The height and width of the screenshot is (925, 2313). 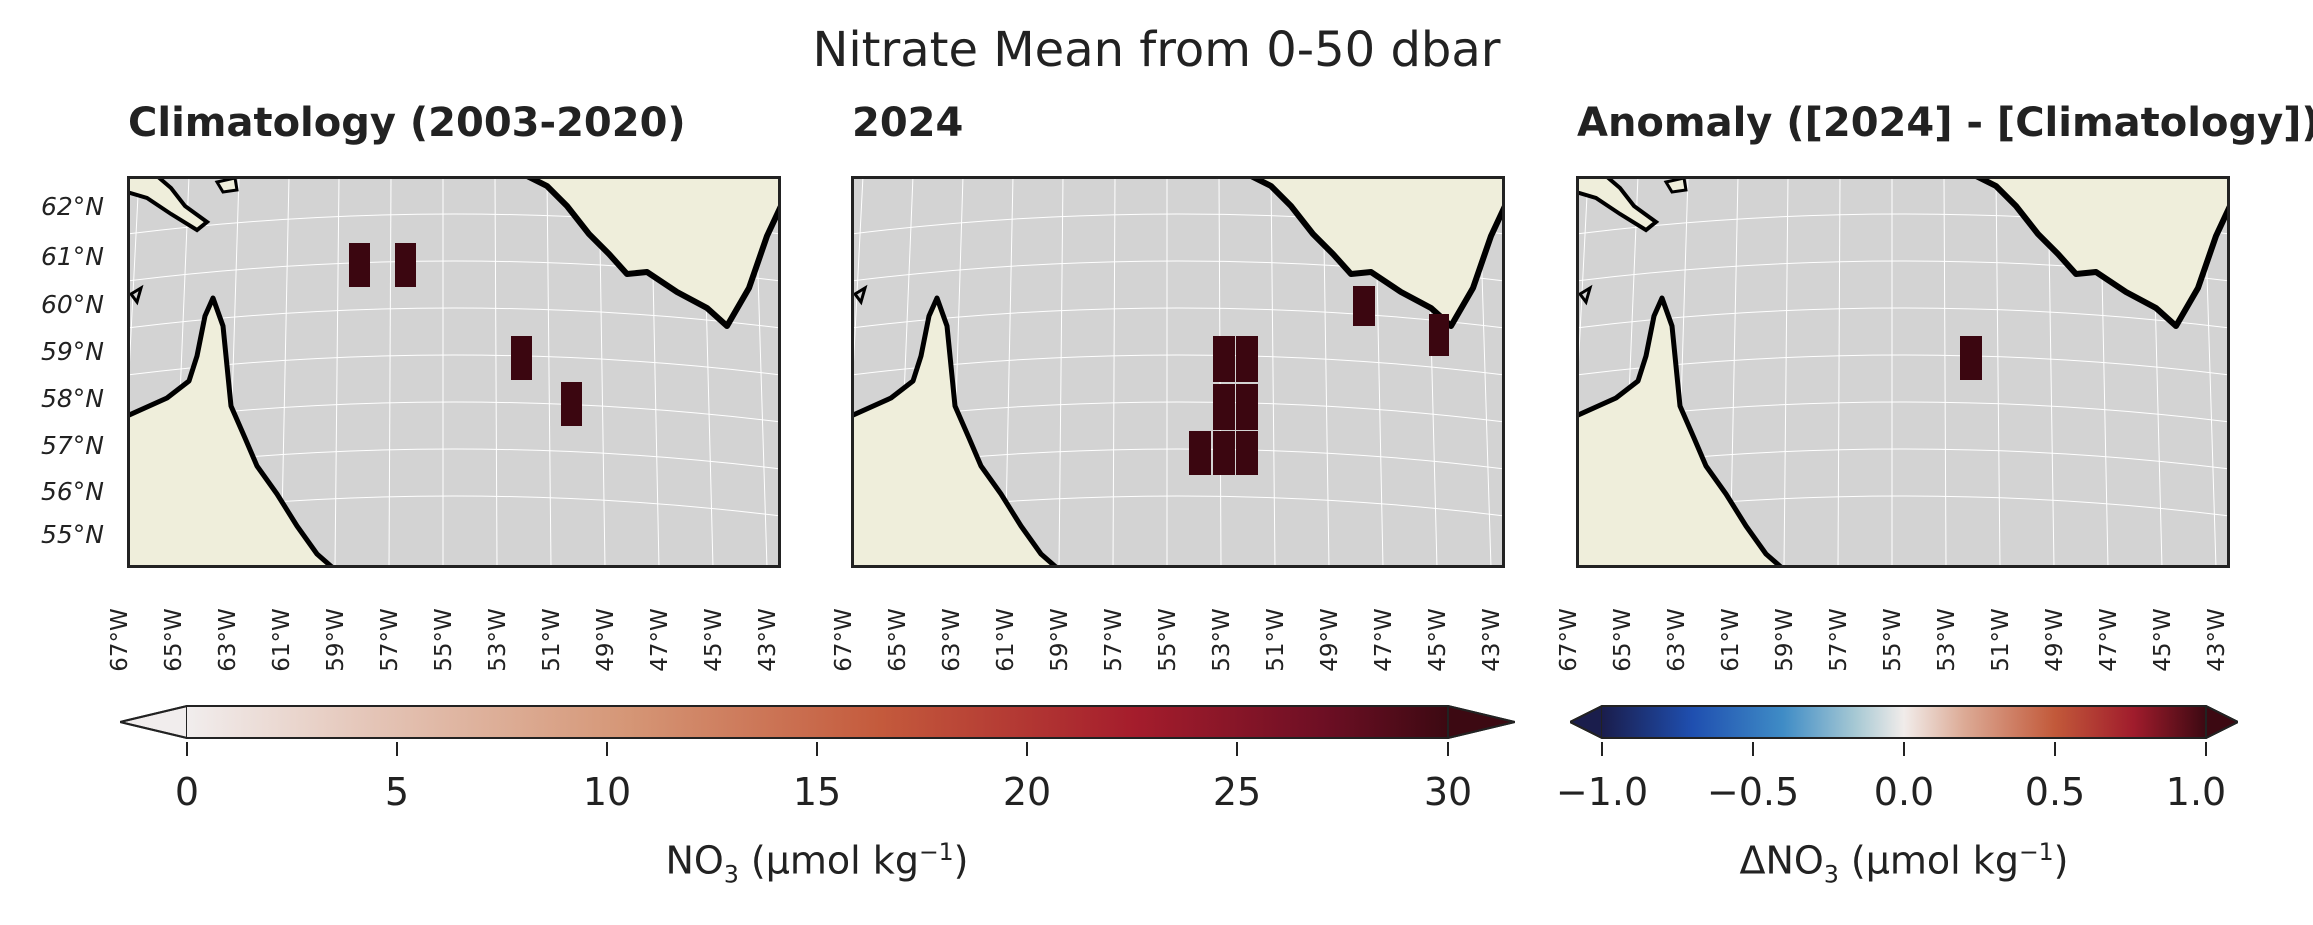 I want to click on lat-label: 61°N, so click(x=72, y=256).